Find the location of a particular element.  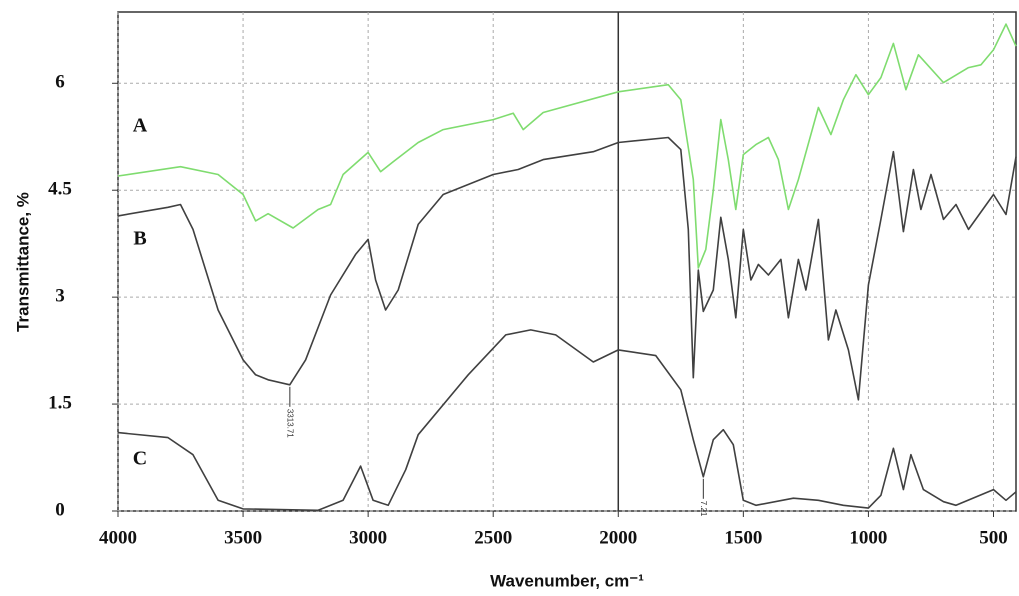

y-axis-title: Transmittance, % is located at coordinates (22, 262).